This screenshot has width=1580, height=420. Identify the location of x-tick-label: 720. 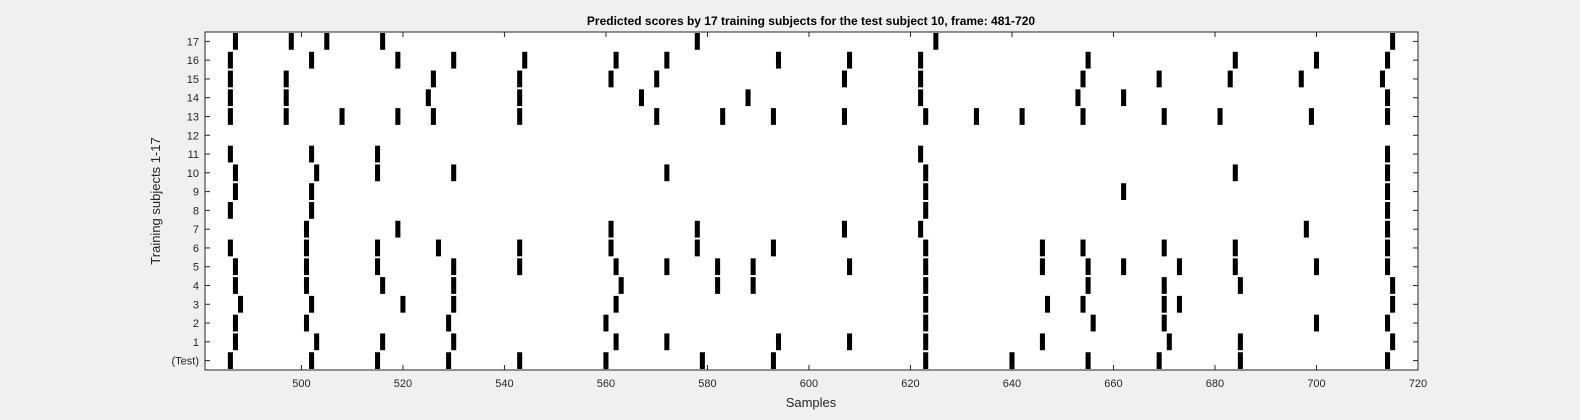
(1418, 384).